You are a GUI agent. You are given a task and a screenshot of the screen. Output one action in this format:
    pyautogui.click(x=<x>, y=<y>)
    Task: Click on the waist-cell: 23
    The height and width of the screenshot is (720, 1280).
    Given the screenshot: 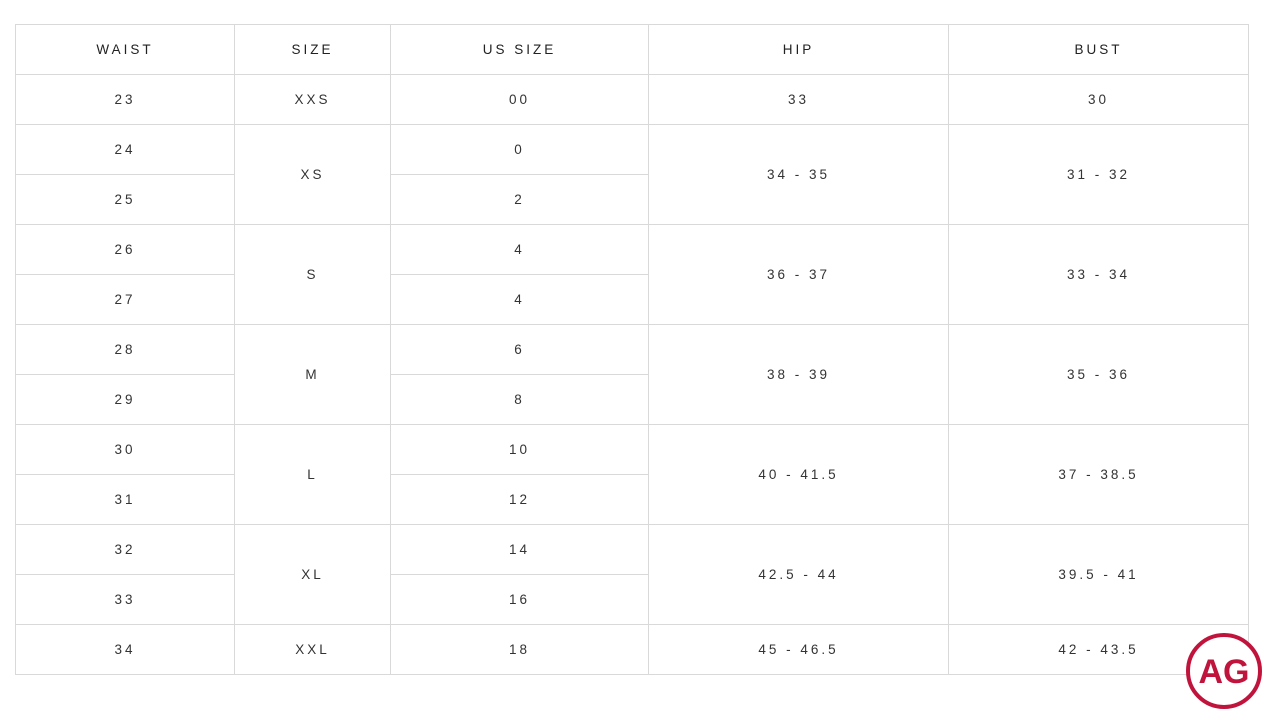 What is the action you would take?
    pyautogui.click(x=125, y=99)
    